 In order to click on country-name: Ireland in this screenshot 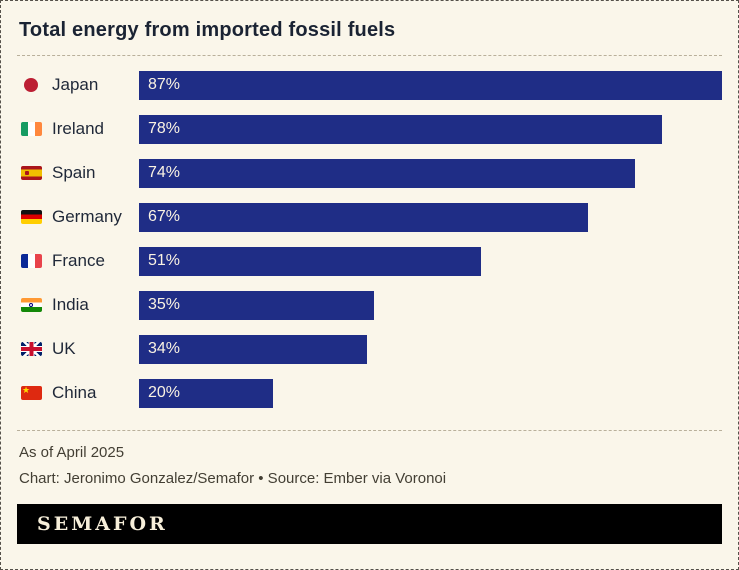, I will do `click(78, 128)`.